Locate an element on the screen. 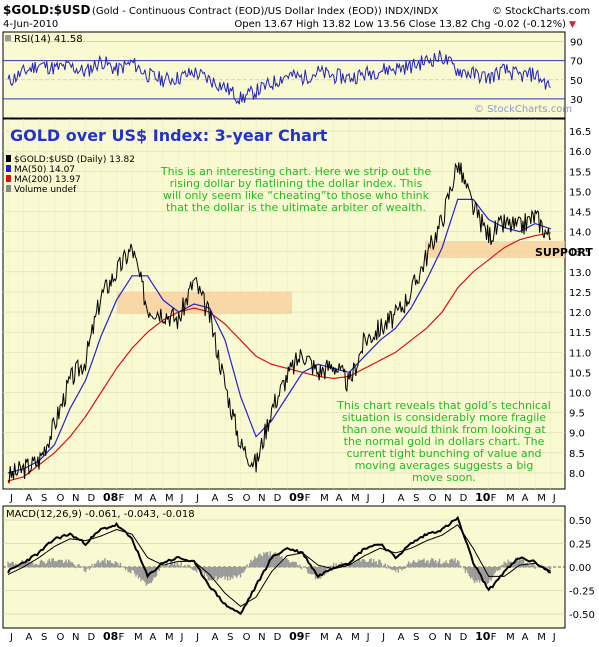 The width and height of the screenshot is (599, 647). x-tick-label: 09 is located at coordinates (296, 636).